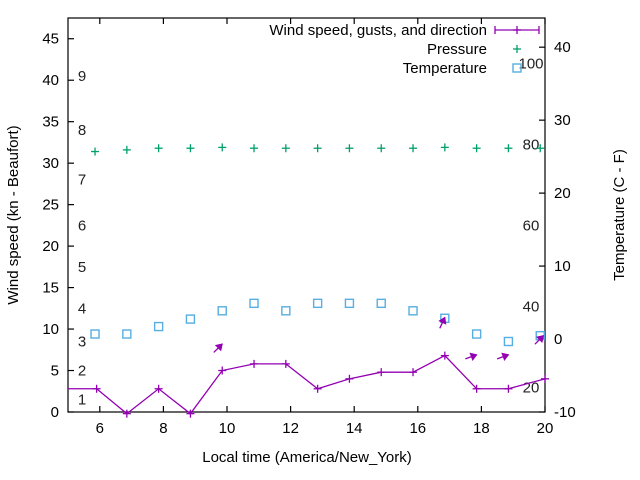  Describe the element at coordinates (531, 226) in the screenshot. I see `fahrenheit-label: 60` at that location.